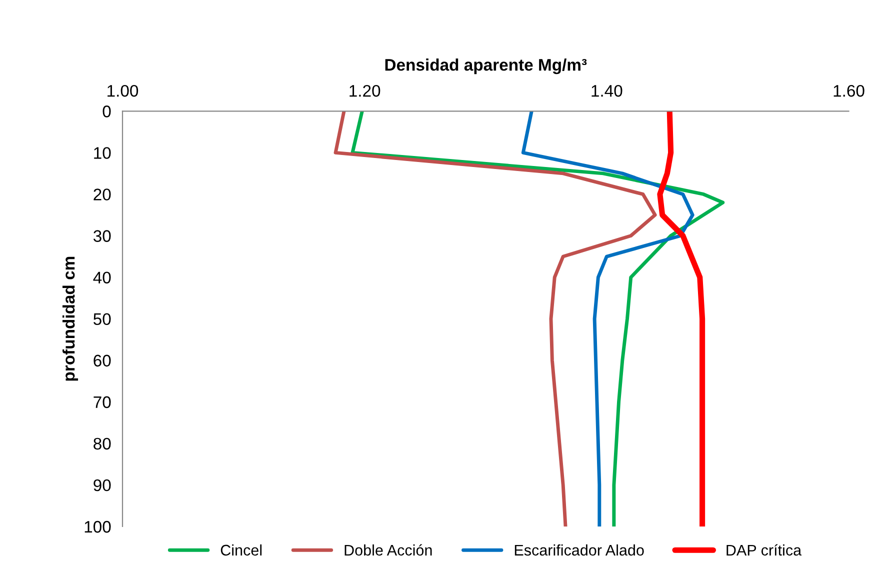 The width and height of the screenshot is (875, 585). Describe the element at coordinates (102, 153) in the screenshot. I see `y-tick-label: 10` at that location.